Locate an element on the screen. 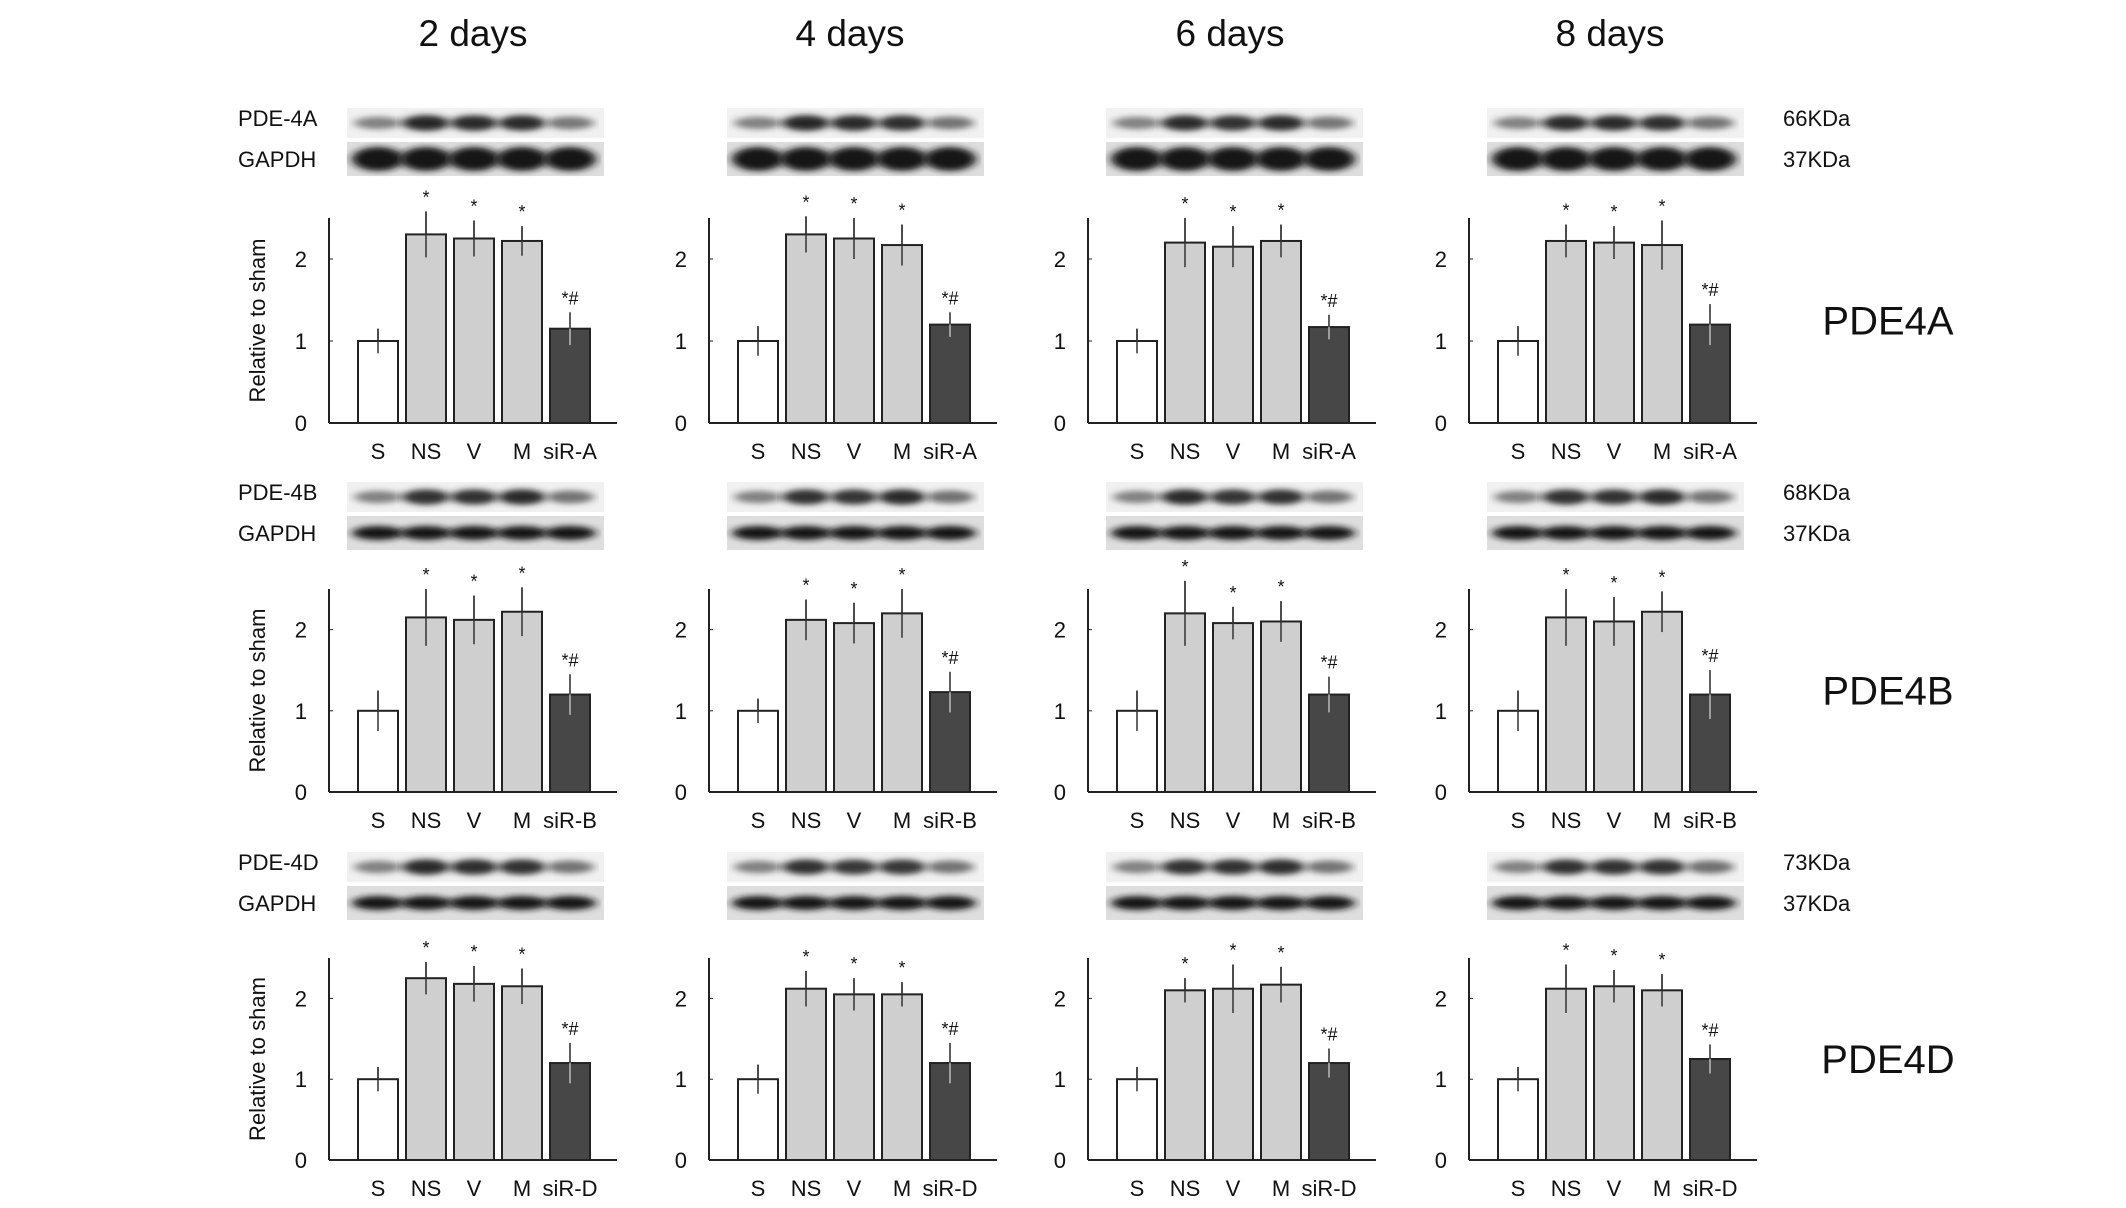  x-tick-label: siR-D is located at coordinates (950, 1188).